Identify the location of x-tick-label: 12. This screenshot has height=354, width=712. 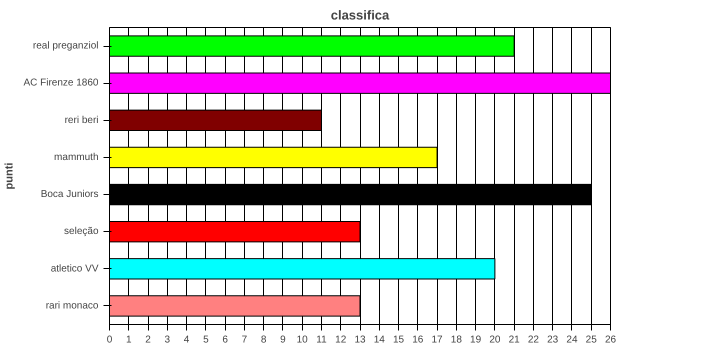
(341, 340).